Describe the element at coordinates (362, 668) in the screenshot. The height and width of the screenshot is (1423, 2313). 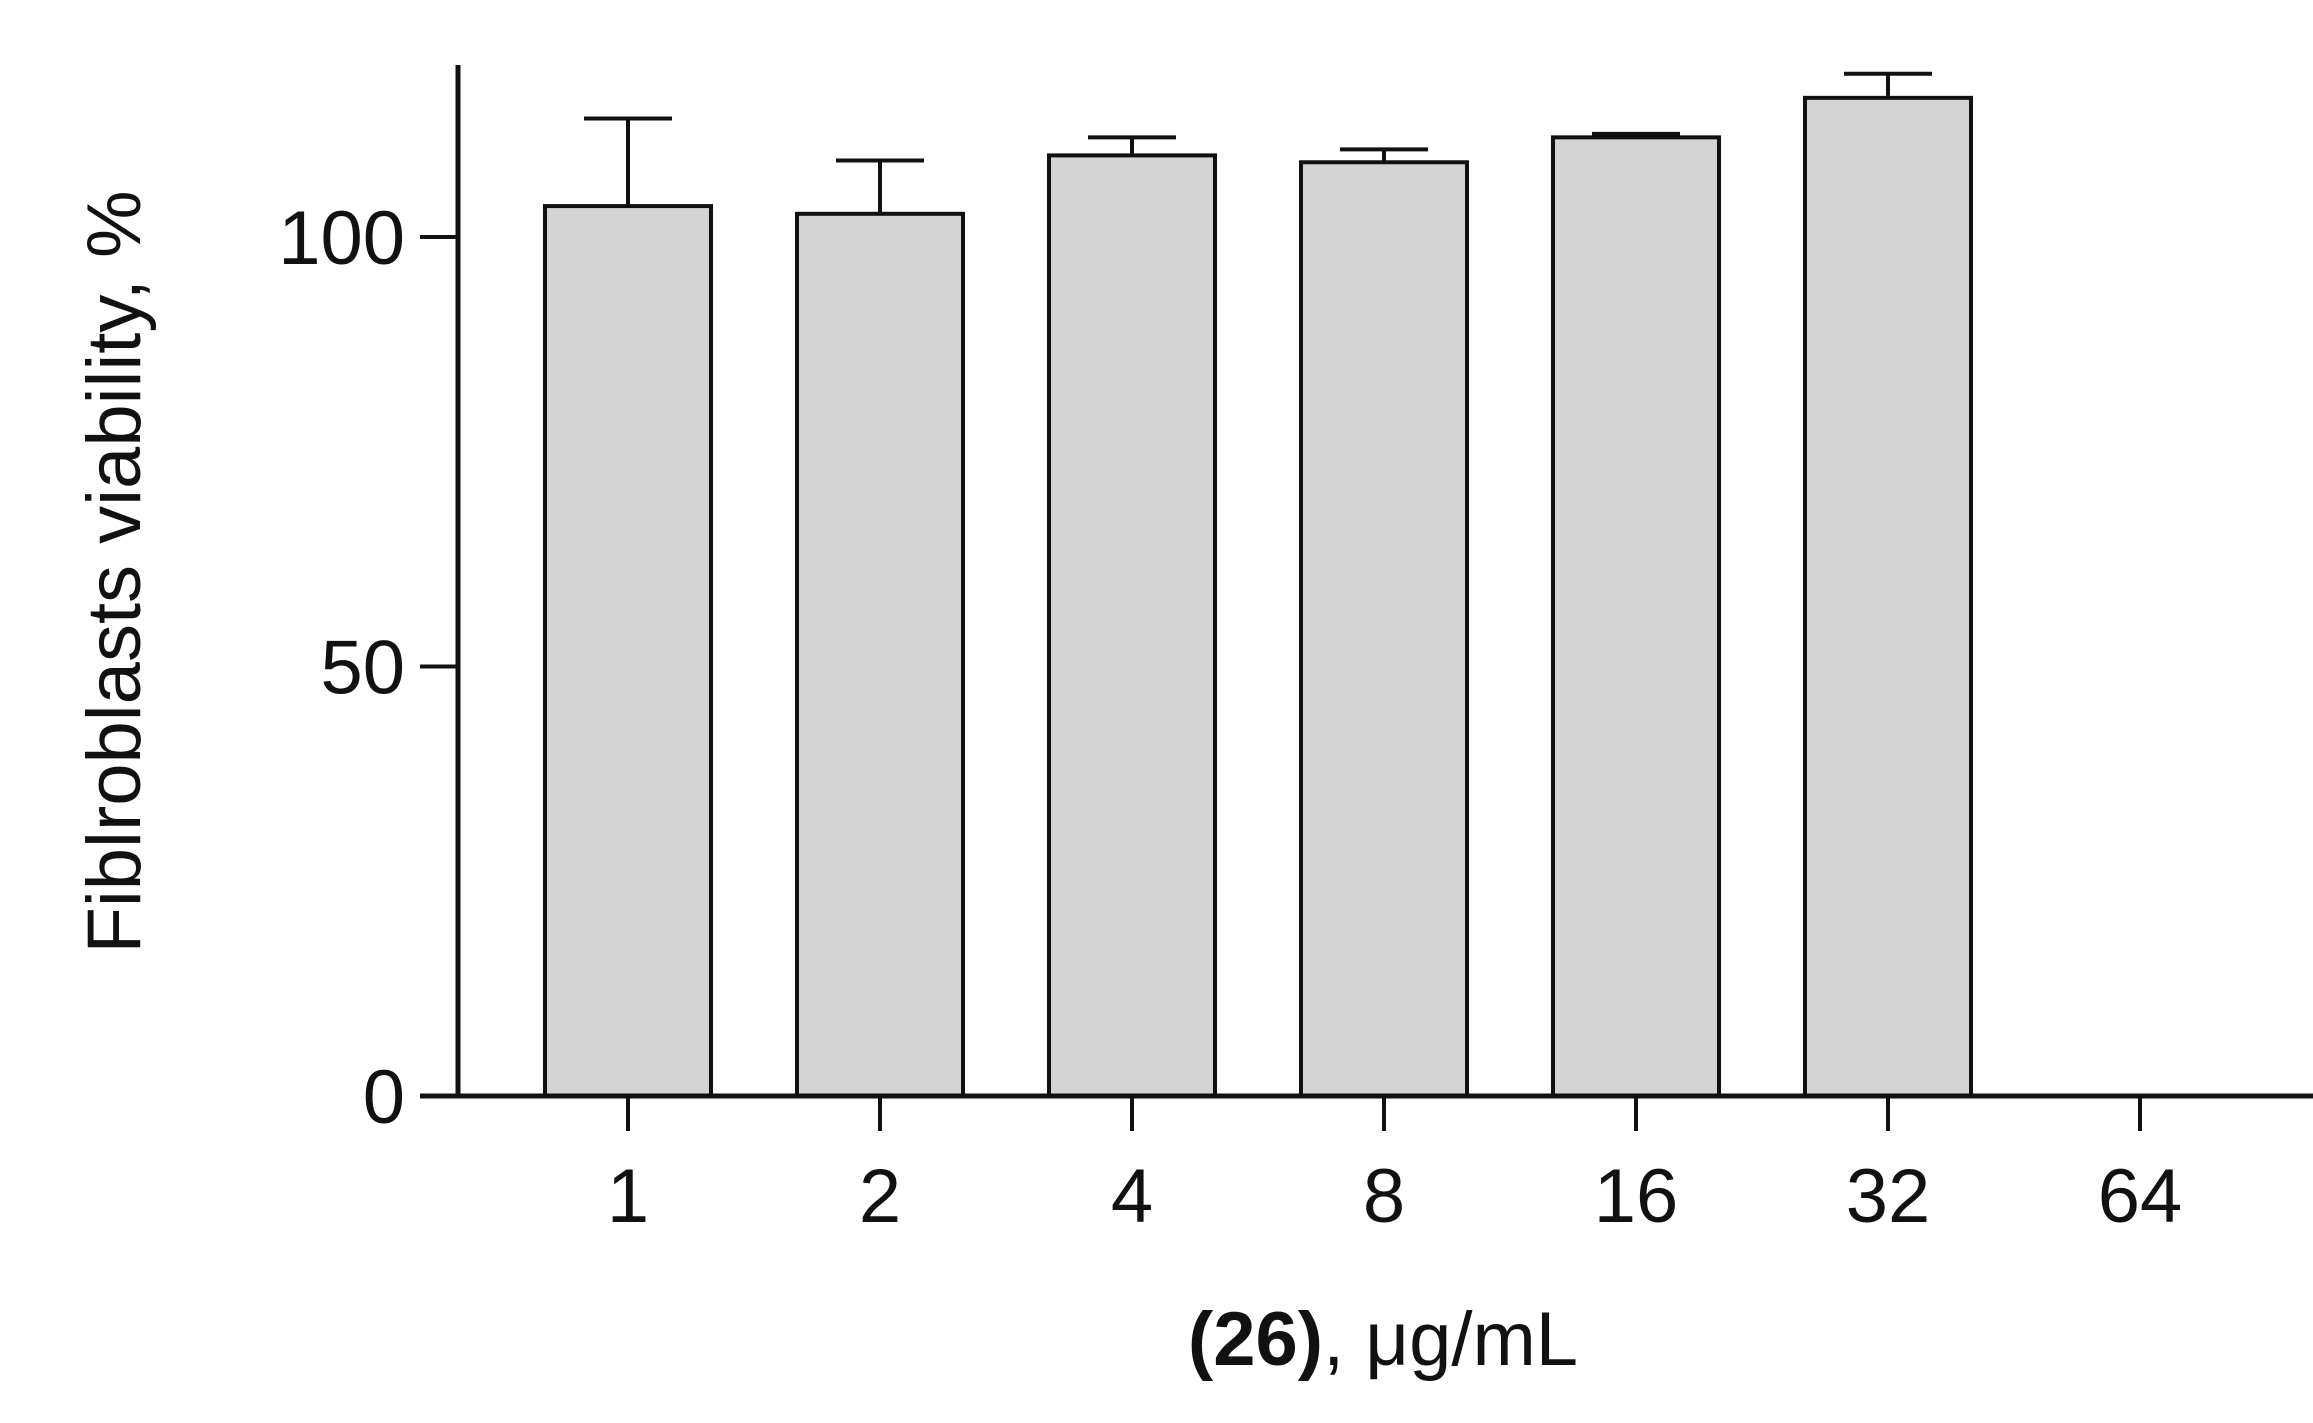
I see `y-tick-label-50: 50` at that location.